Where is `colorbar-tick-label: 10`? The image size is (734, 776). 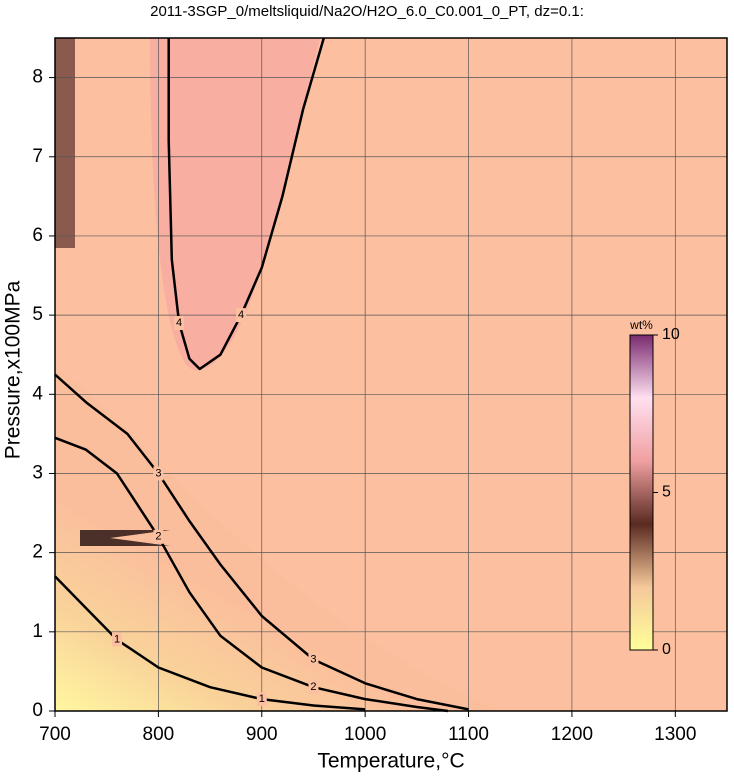 colorbar-tick-label: 10 is located at coordinates (671, 334).